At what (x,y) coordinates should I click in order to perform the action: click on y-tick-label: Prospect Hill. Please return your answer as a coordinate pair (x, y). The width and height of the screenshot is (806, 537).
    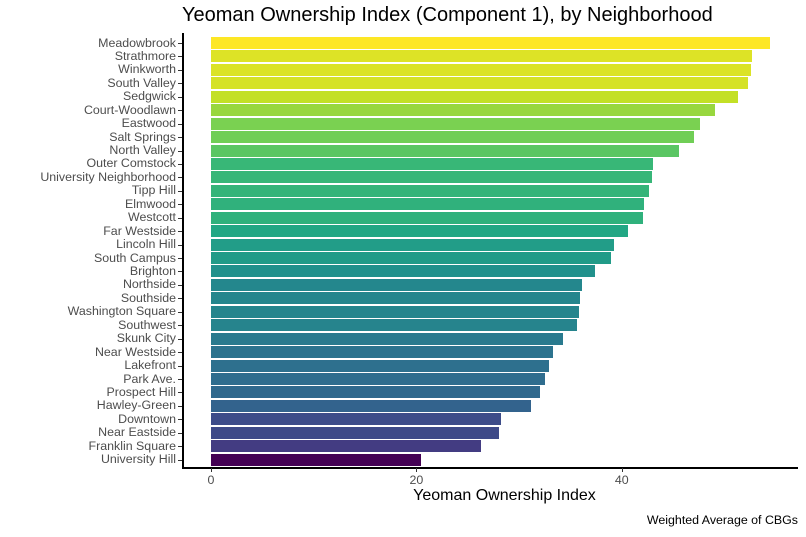
    Looking at the image, I should click on (141, 391).